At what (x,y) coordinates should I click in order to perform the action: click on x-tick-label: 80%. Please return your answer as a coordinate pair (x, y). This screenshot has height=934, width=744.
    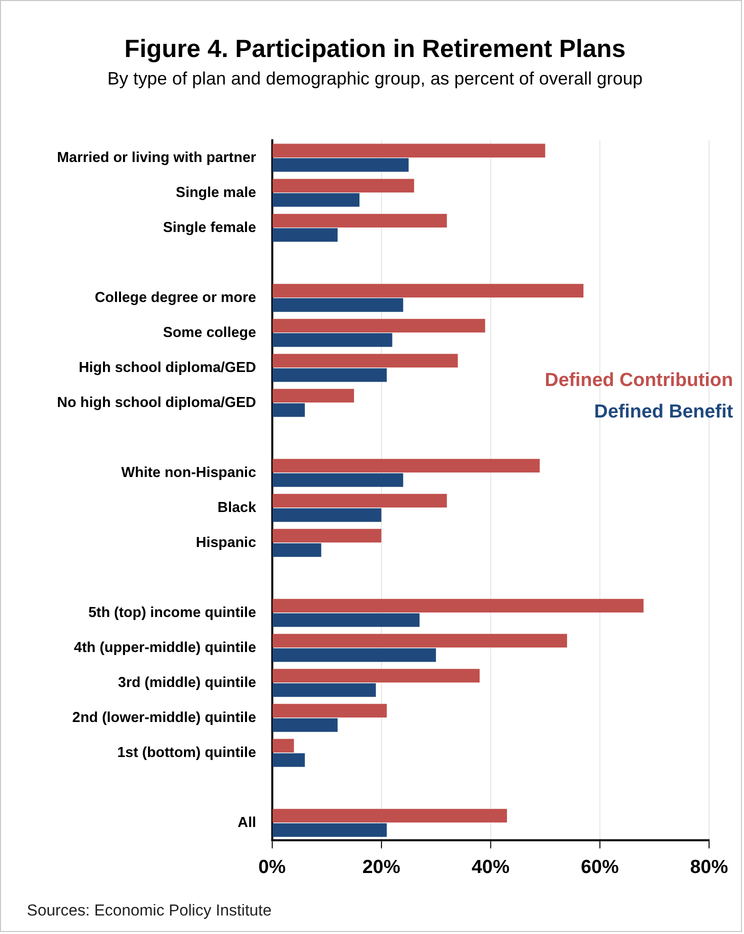
    Looking at the image, I should click on (709, 867).